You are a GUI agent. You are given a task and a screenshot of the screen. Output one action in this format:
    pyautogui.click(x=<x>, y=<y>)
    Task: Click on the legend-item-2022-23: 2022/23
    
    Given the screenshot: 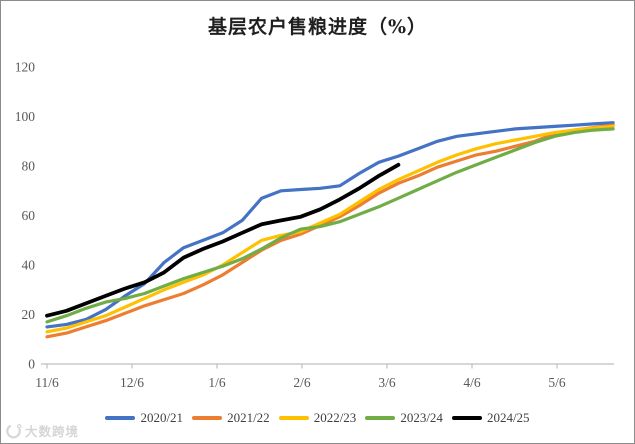 What is the action you would take?
    pyautogui.click(x=317, y=418)
    